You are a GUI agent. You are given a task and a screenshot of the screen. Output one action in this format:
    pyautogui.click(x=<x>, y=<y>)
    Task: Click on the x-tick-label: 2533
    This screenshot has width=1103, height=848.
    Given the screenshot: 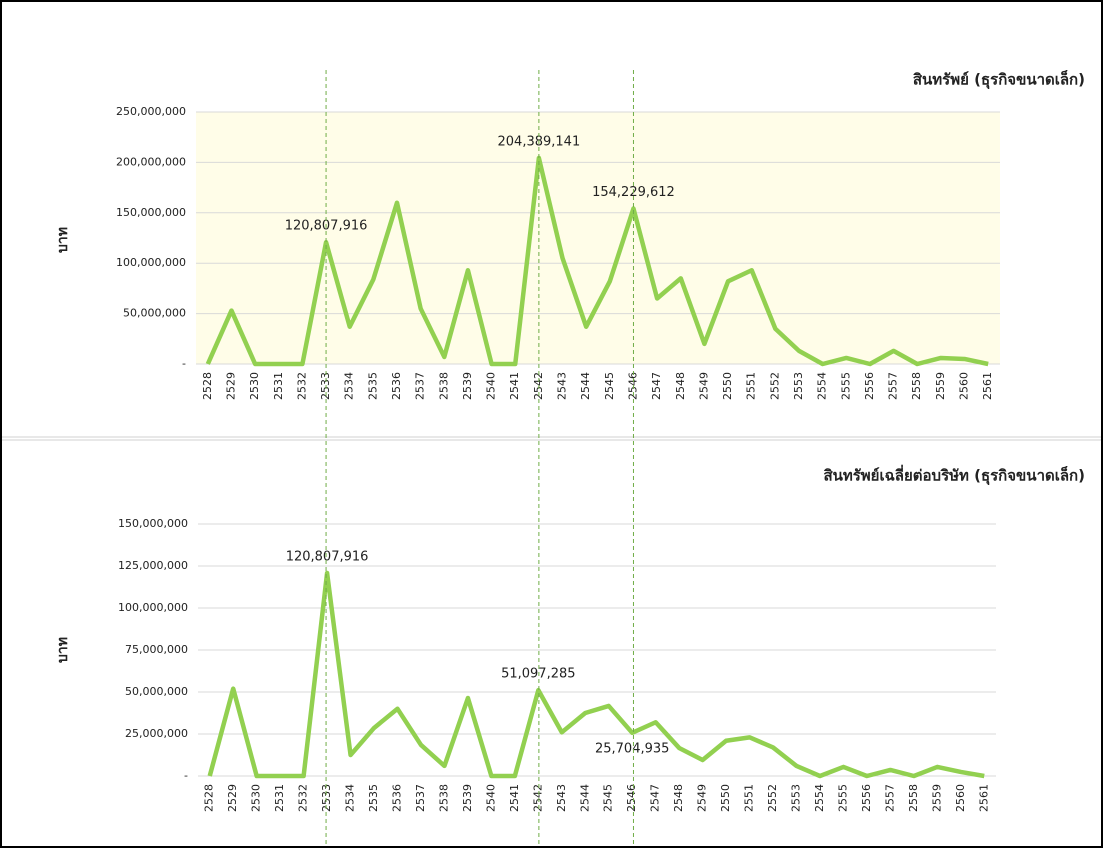 What is the action you would take?
    pyautogui.click(x=326, y=798)
    